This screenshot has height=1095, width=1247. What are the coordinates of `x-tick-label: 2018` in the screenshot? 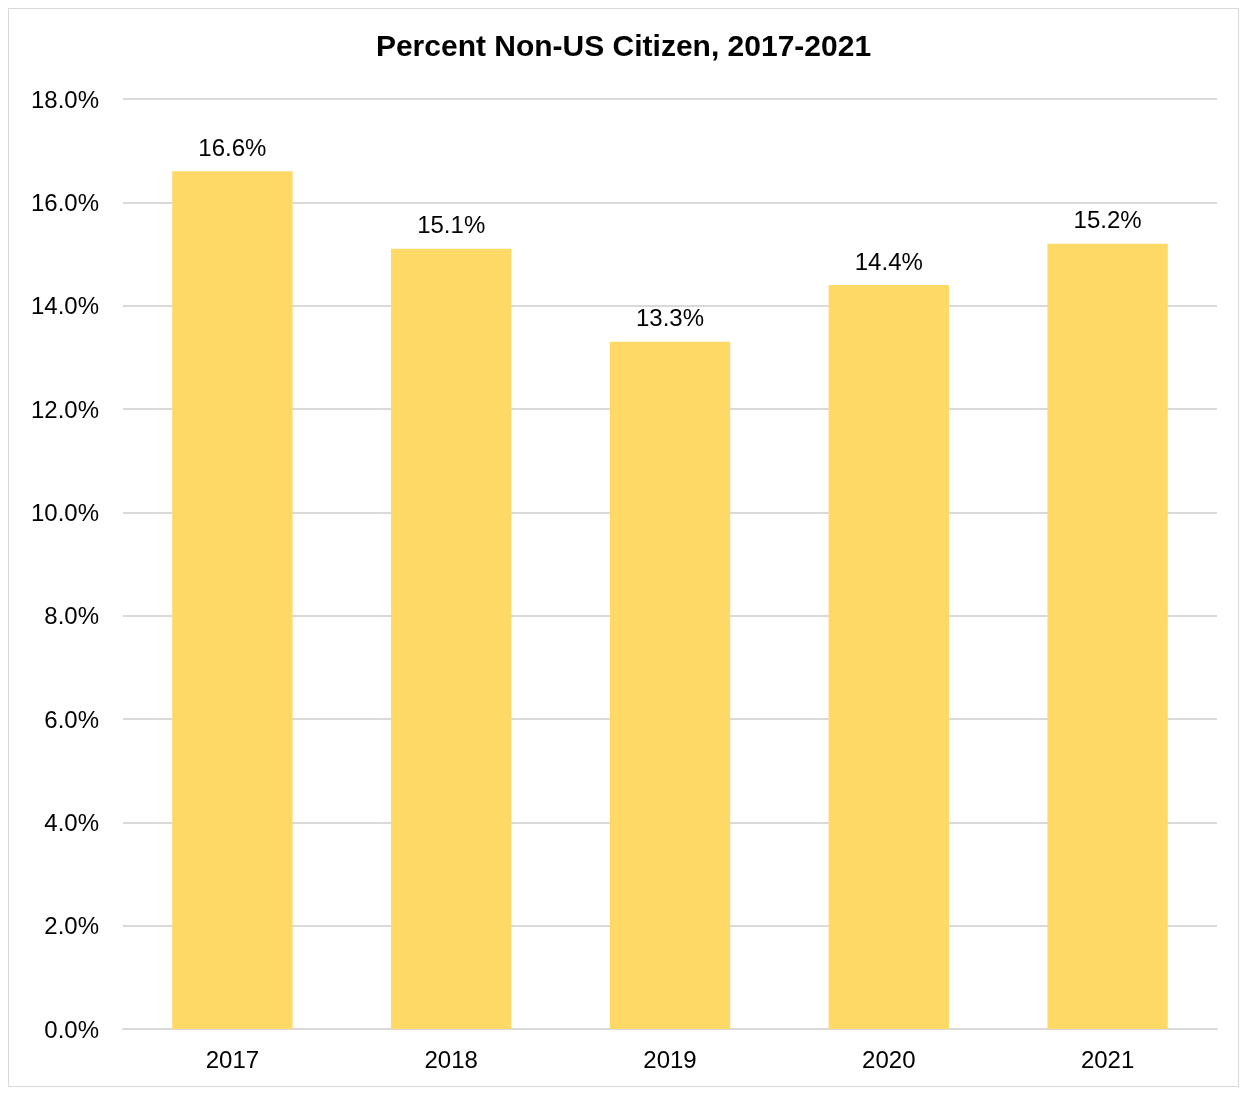 It's located at (451, 1059).